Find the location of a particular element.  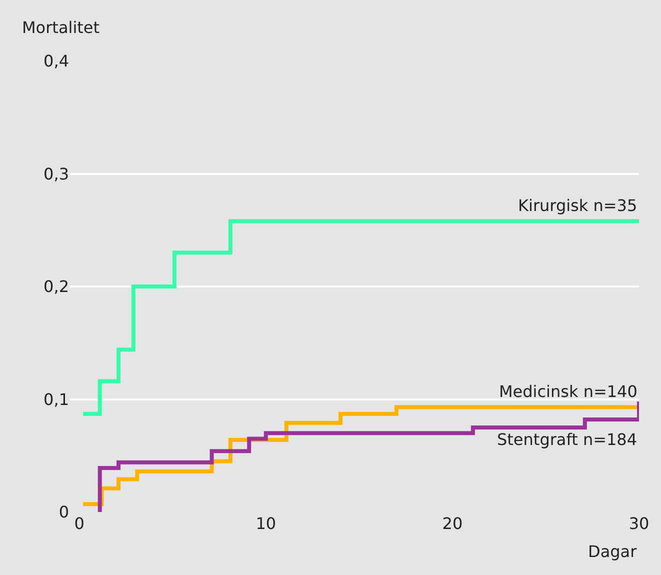

y-tick-label: 0,2 is located at coordinates (56, 286).